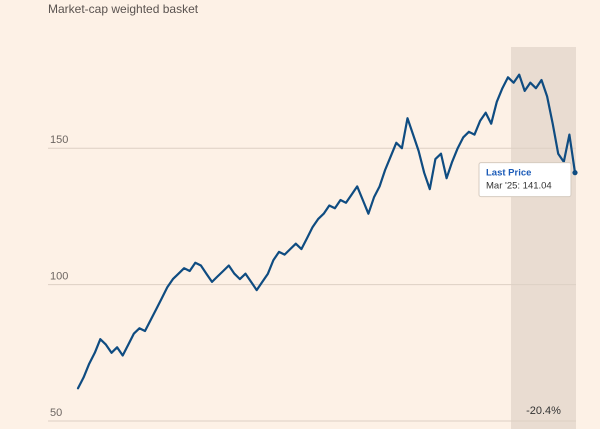 This screenshot has width=600, height=429. I want to click on tooltip-value: Mar '25: 141.04, so click(519, 186).